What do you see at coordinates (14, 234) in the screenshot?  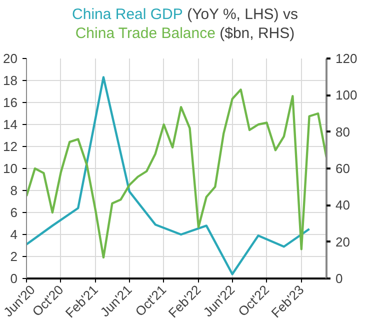 I see `y-tick-label: 4` at bounding box center [14, 234].